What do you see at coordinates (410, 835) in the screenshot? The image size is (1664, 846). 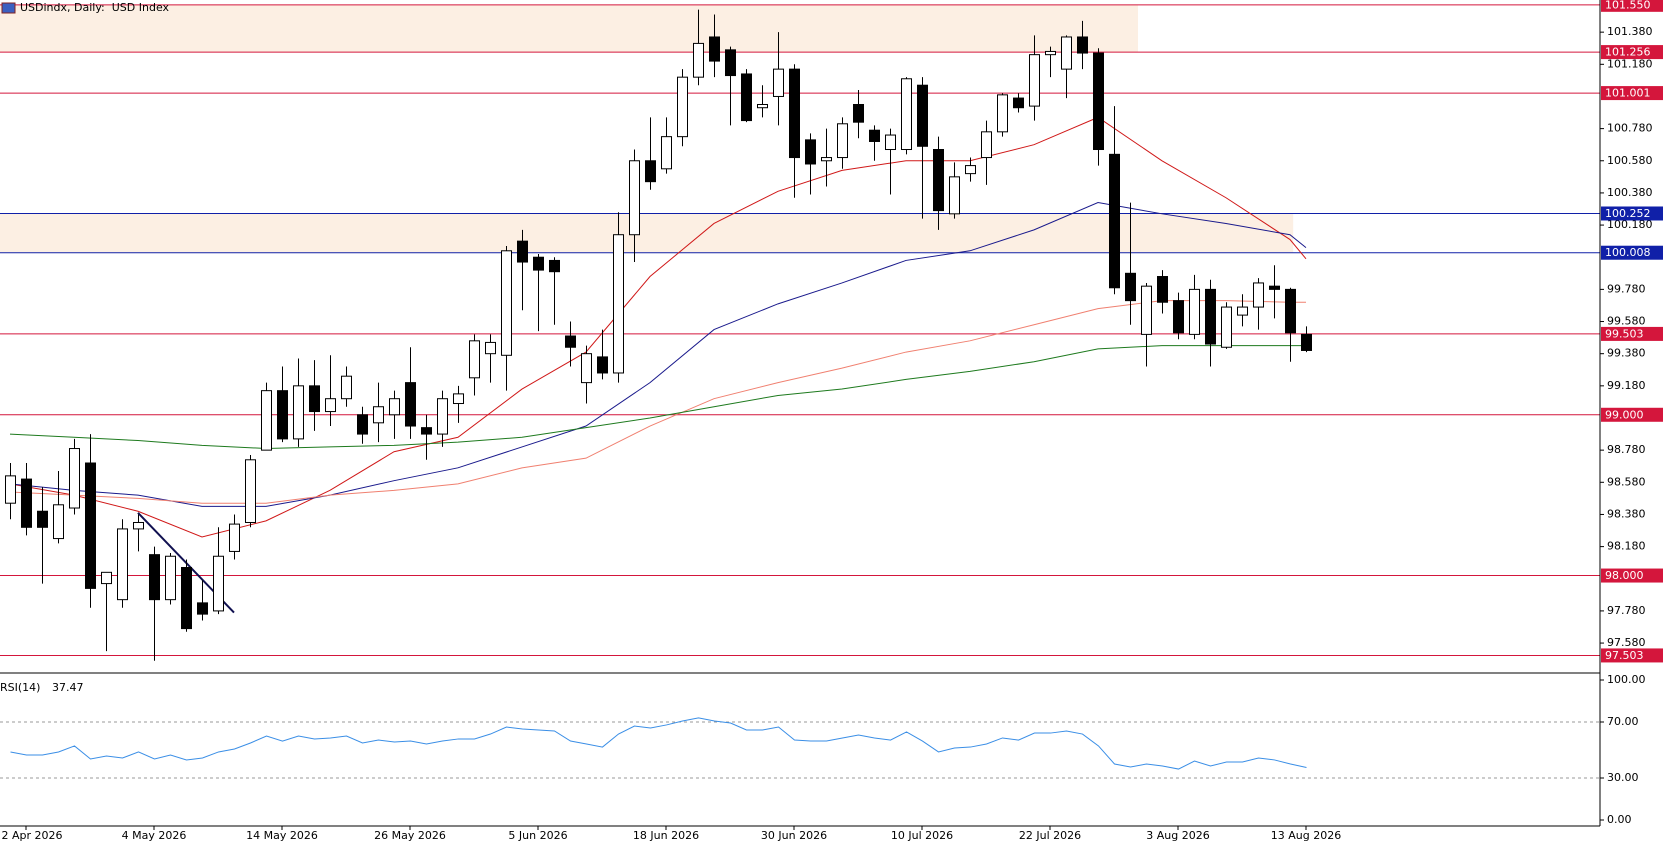 I see `x-tick-label: 26 May 2026` at bounding box center [410, 835].